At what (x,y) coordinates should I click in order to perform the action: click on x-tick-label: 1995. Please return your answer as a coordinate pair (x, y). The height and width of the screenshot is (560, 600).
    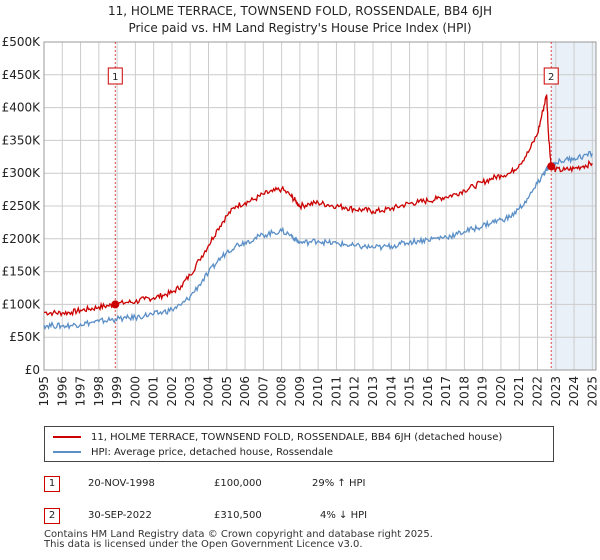
    Looking at the image, I should click on (44, 391).